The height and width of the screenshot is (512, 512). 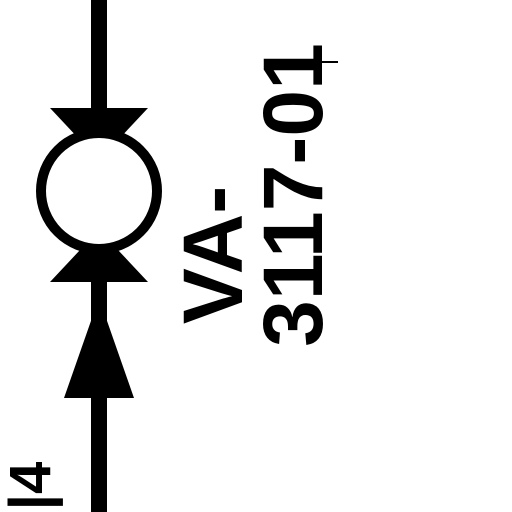 I want to click on valve-tag: VA-, so click(x=213, y=255).